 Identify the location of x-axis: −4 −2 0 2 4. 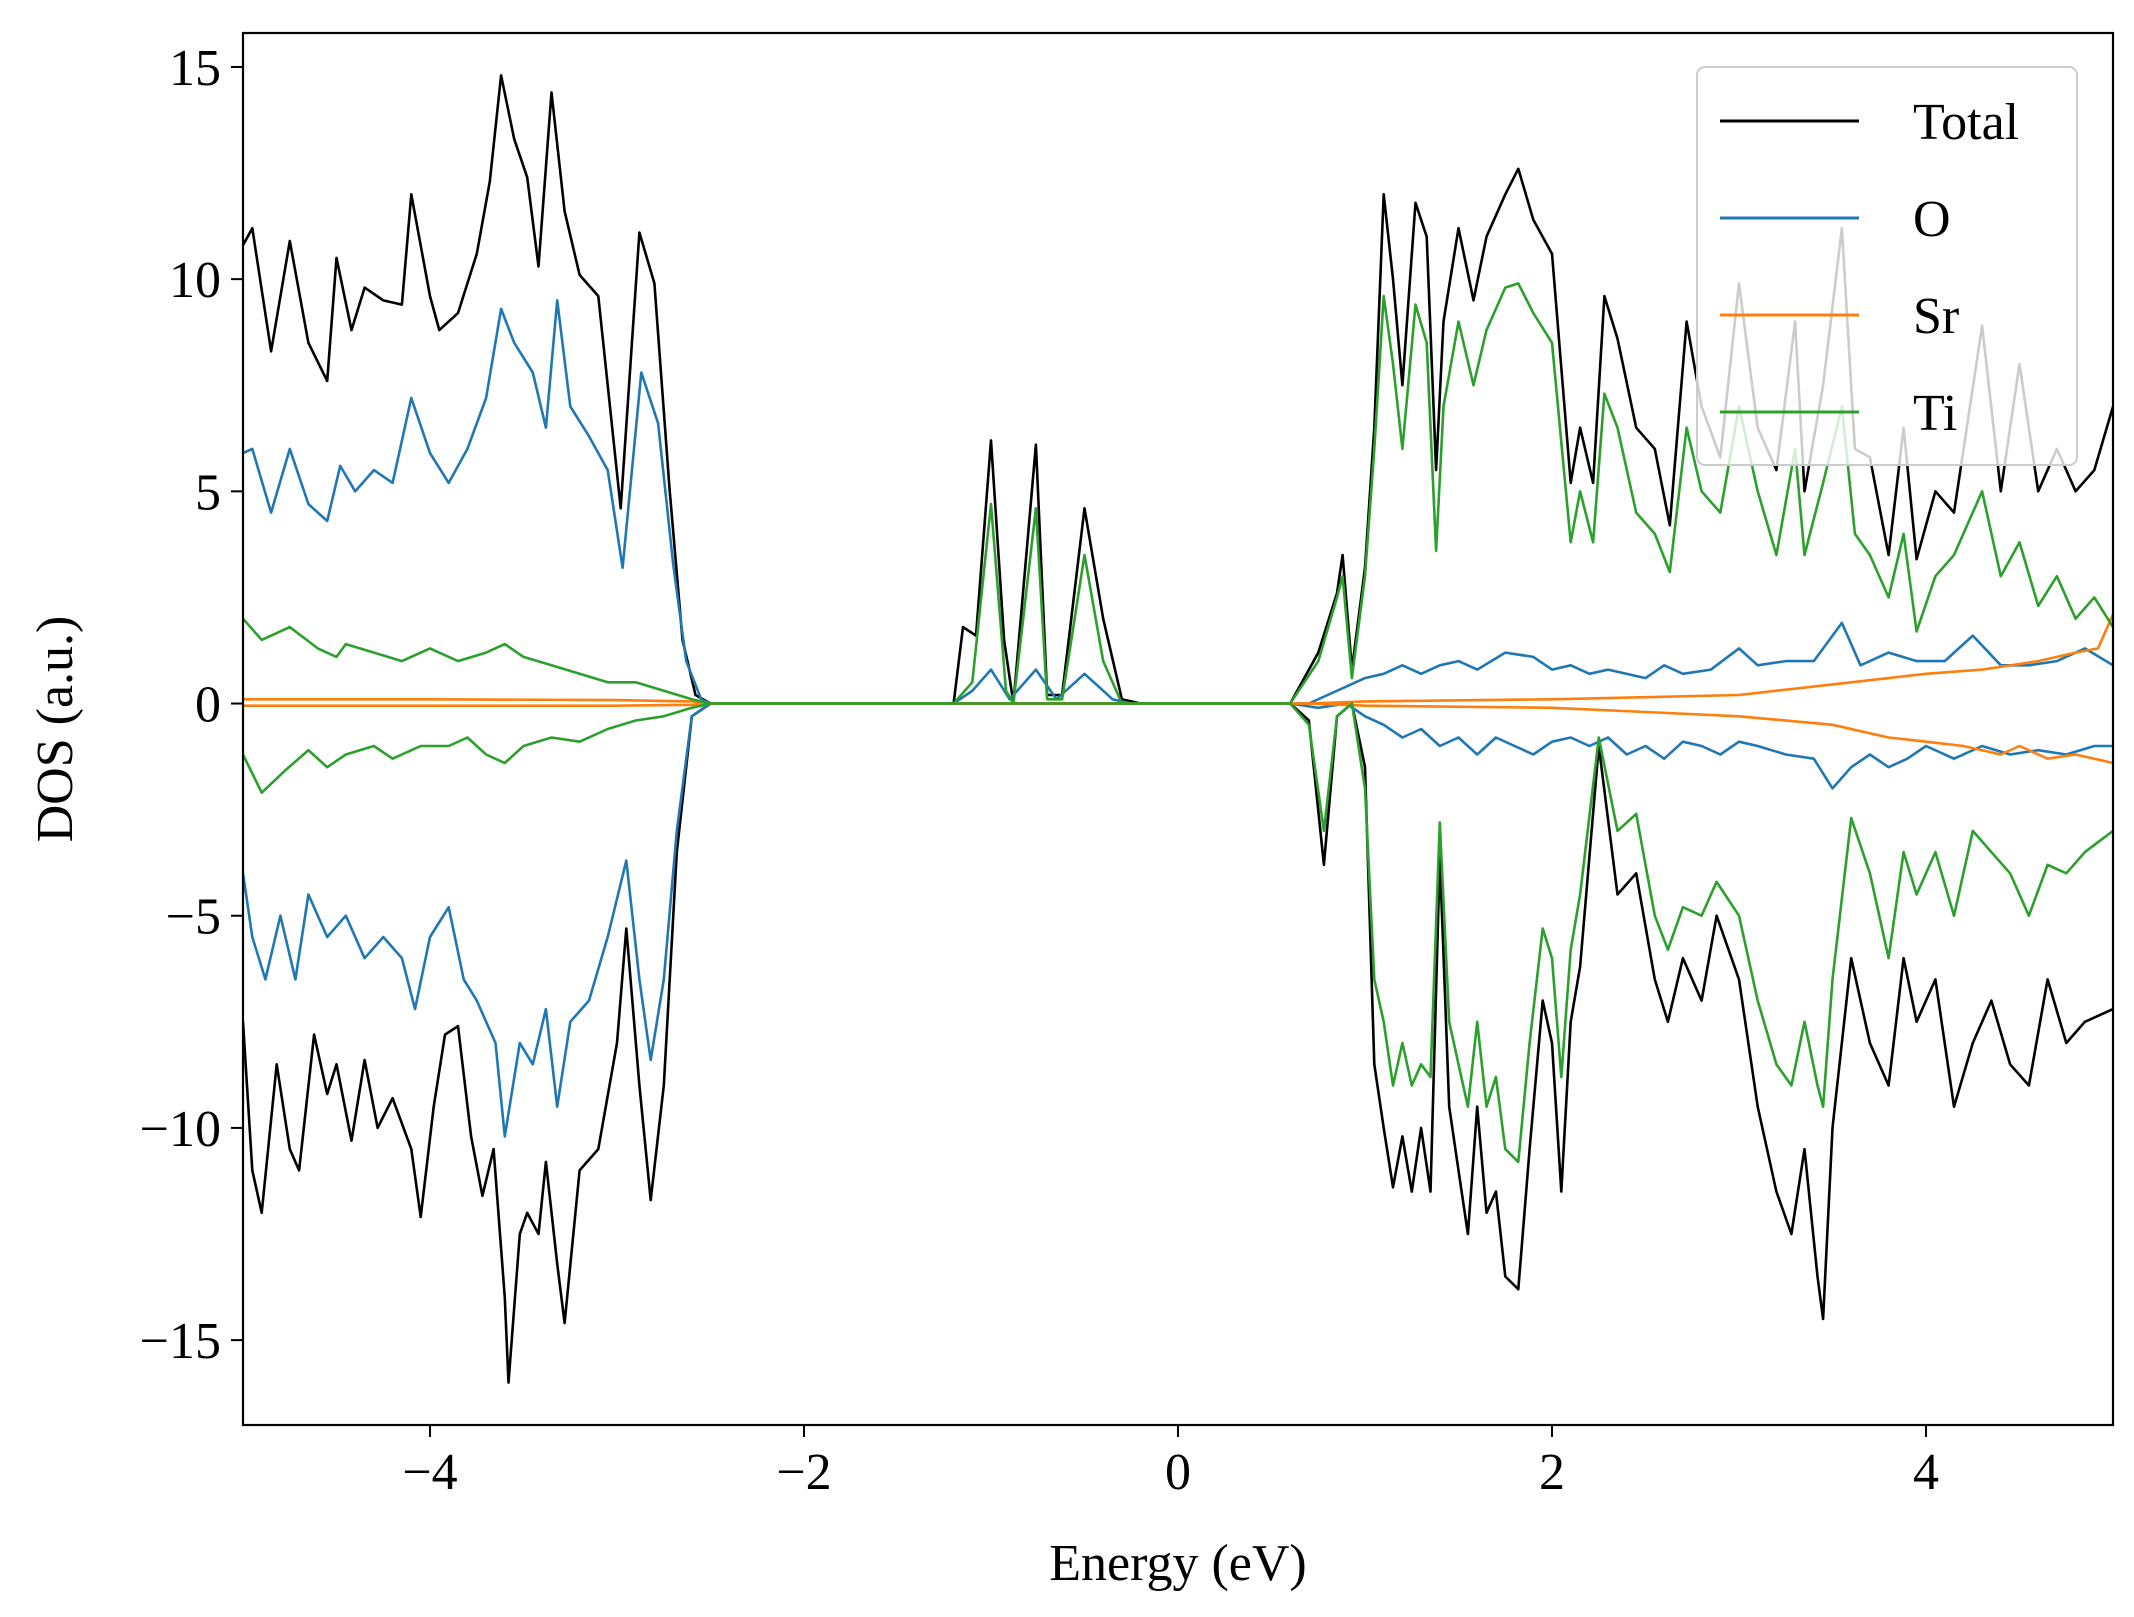
(1170, 1463).